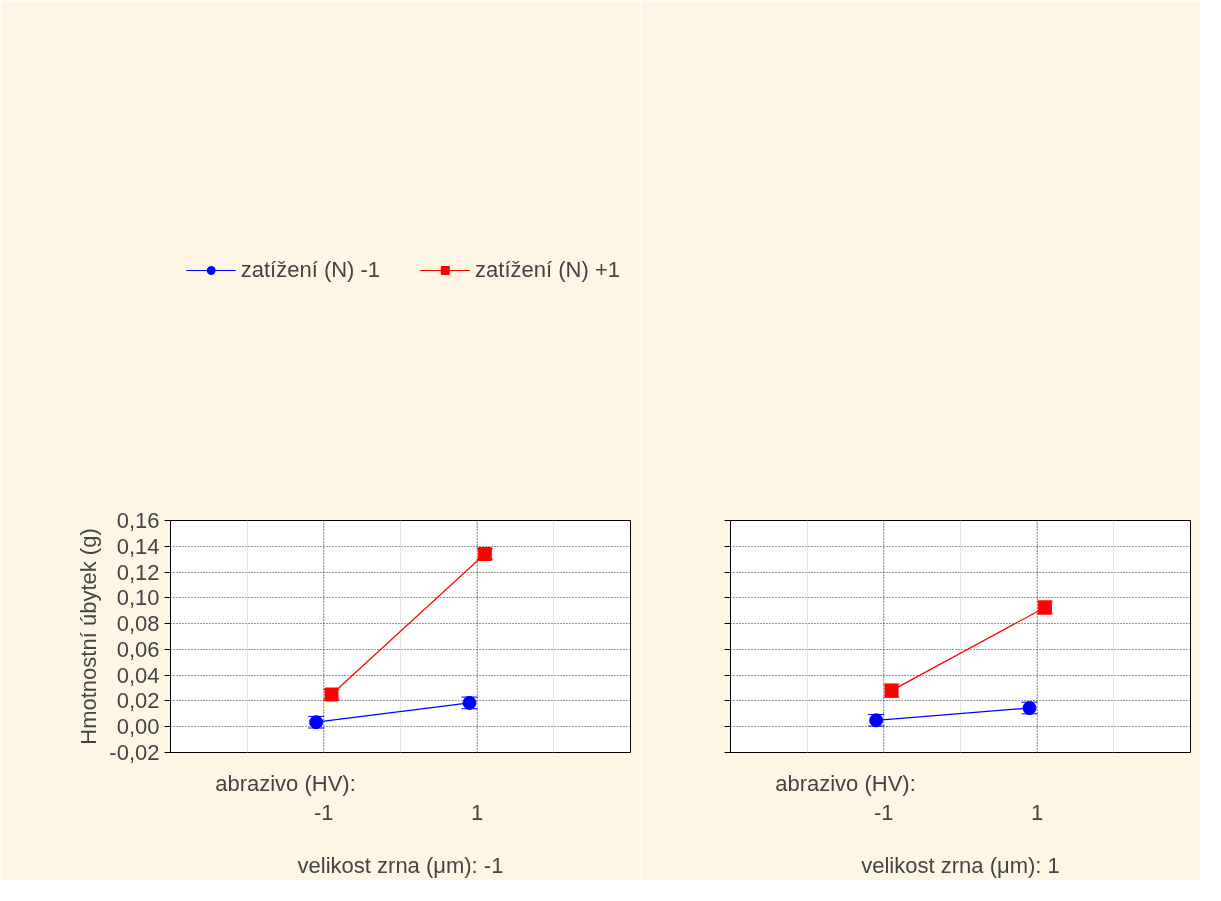 The image size is (1221, 901). Describe the element at coordinates (138, 520) in the screenshot. I see `y-tick-label: 0,16` at that location.